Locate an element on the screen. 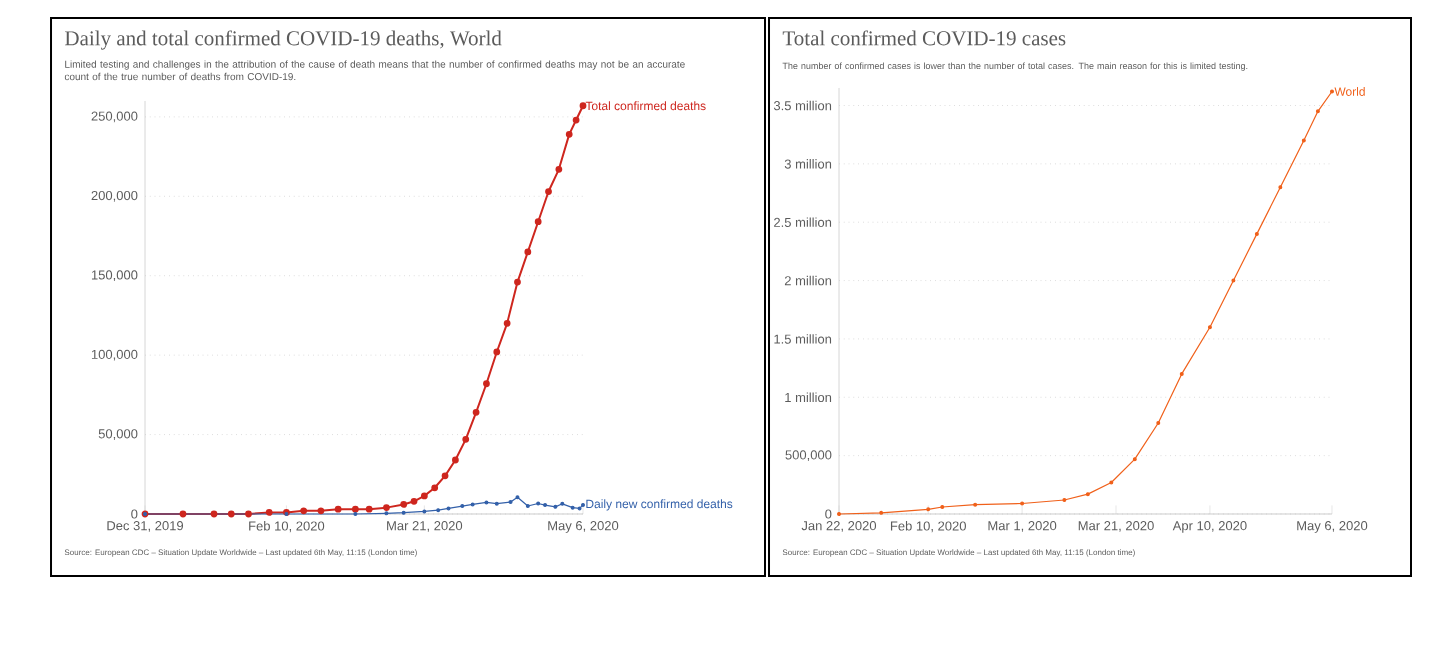  y-tick-label: 1.5 million is located at coordinates (803, 339).